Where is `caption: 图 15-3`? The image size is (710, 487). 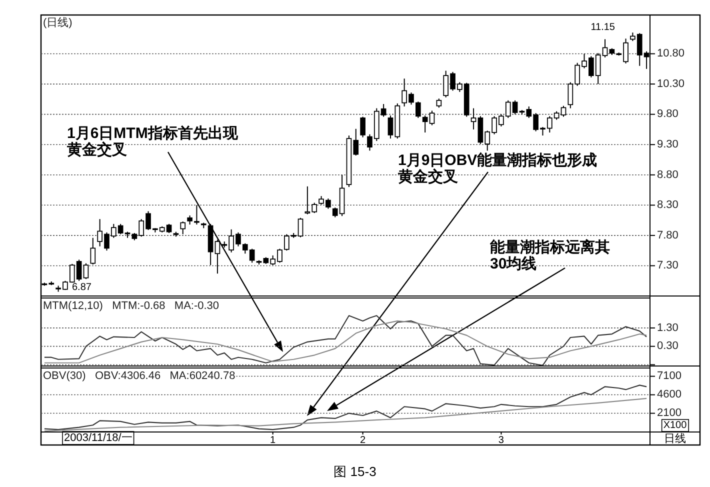 caption: 图 15-3 is located at coordinates (355, 471).